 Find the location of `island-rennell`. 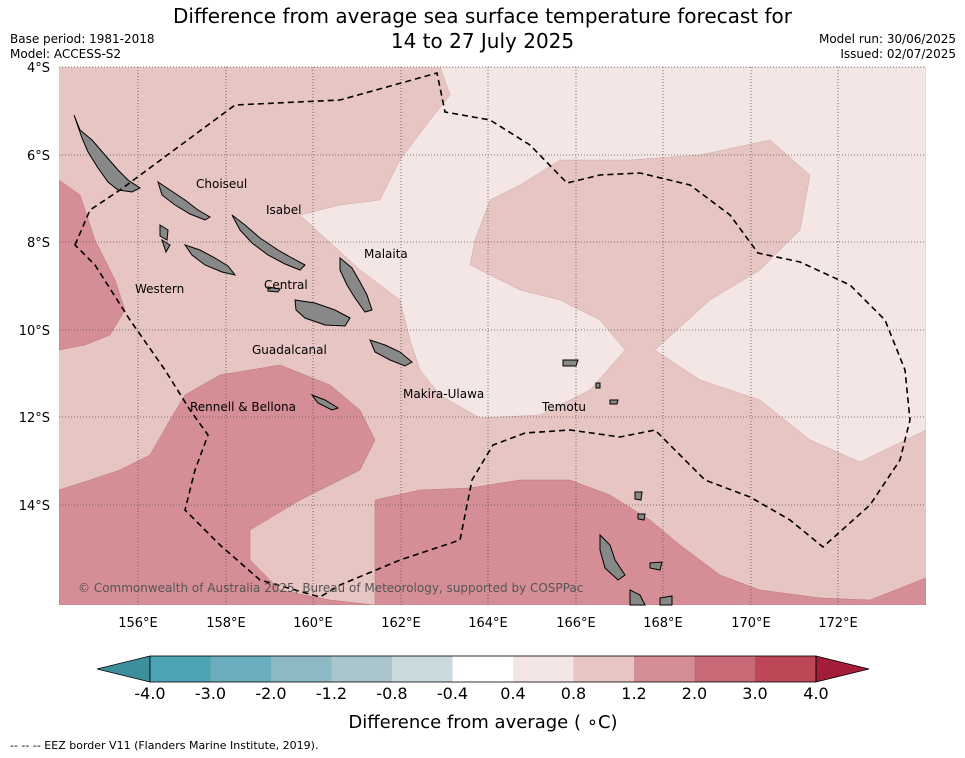

island-rennell is located at coordinates (325, 402).